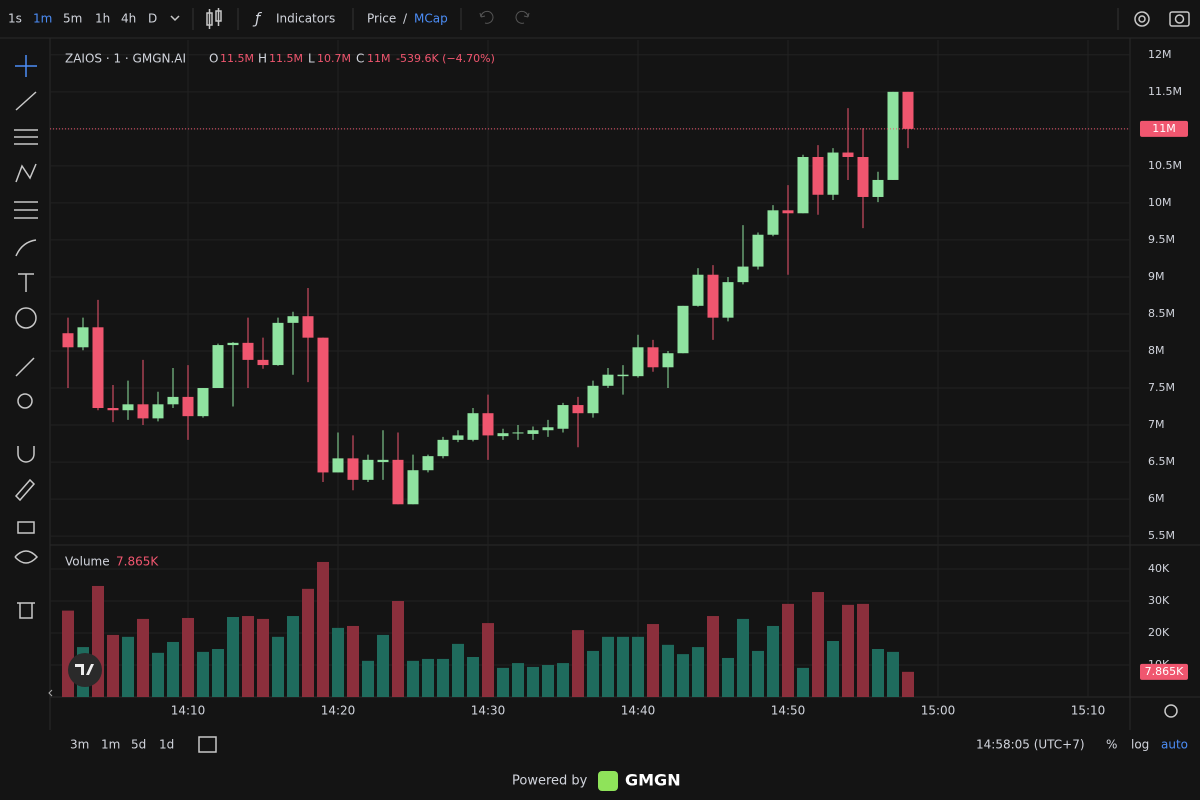  I want to click on brand-logo, so click(608, 781).